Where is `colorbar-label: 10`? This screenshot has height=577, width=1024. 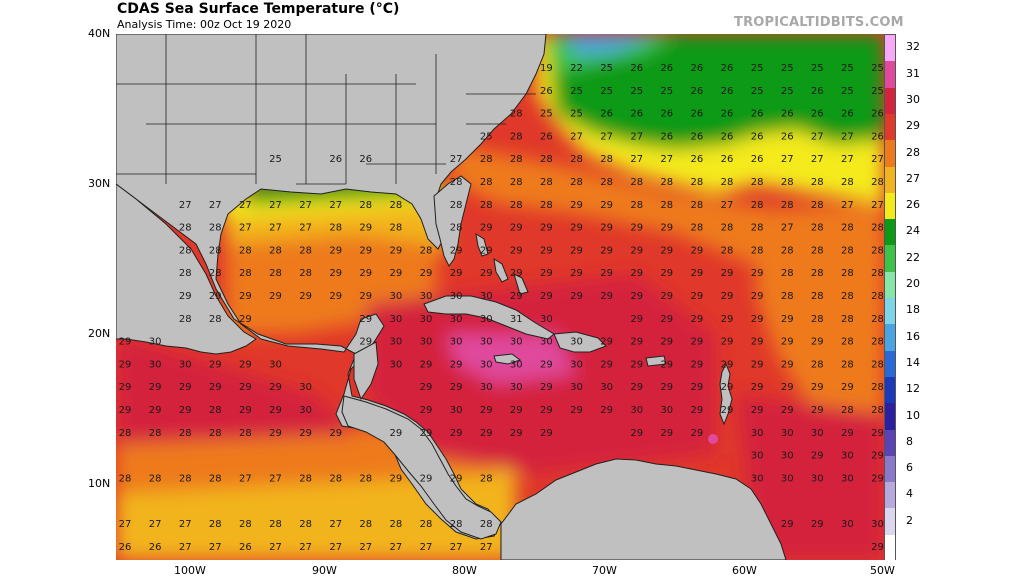
colorbar-label: 10 is located at coordinates (913, 415).